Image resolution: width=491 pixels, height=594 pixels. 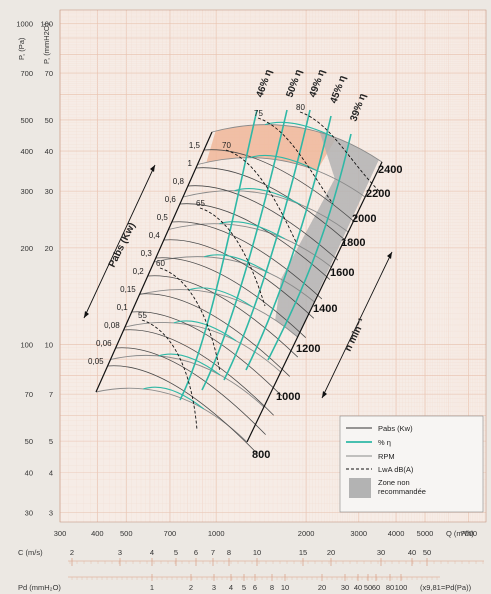 What do you see at coordinates (49, 73) in the screenshot?
I see `y-tick-mmh2o: 70` at bounding box center [49, 73].